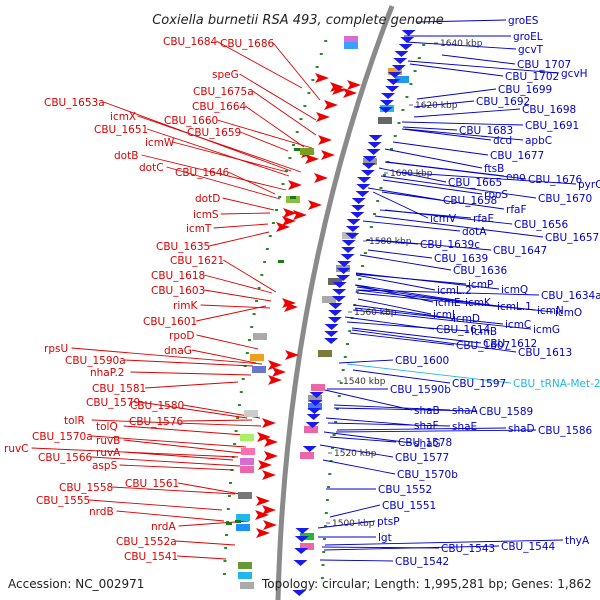  What do you see at coordinates (146, 542) in the screenshot?
I see `gene-left-label: CBU_1552a` at bounding box center [146, 542].